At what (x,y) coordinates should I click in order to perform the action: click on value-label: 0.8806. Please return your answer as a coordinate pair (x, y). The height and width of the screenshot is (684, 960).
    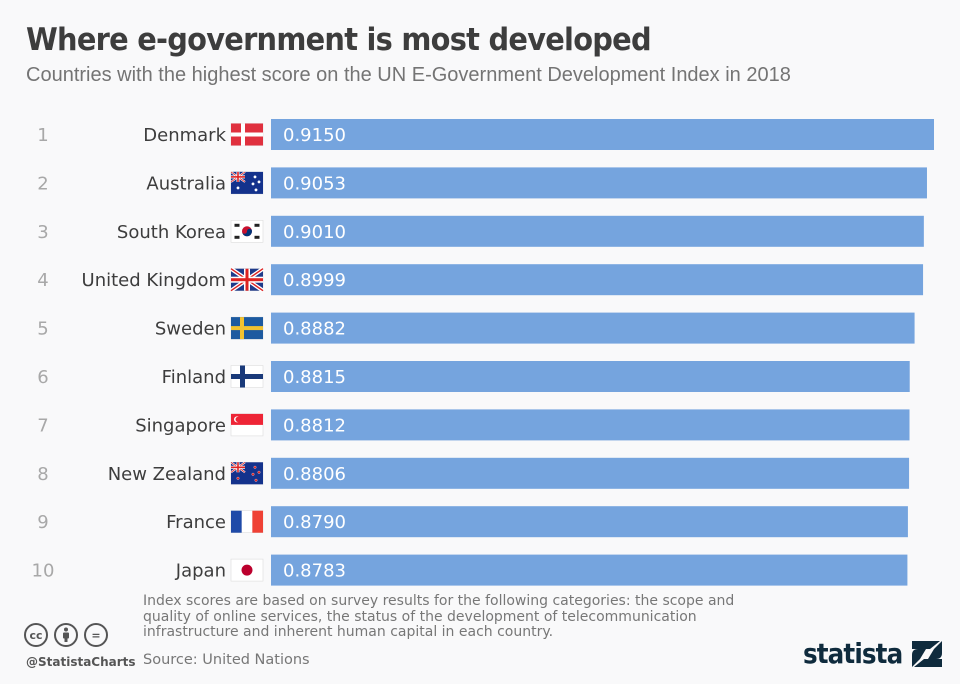
    Looking at the image, I should click on (314, 474).